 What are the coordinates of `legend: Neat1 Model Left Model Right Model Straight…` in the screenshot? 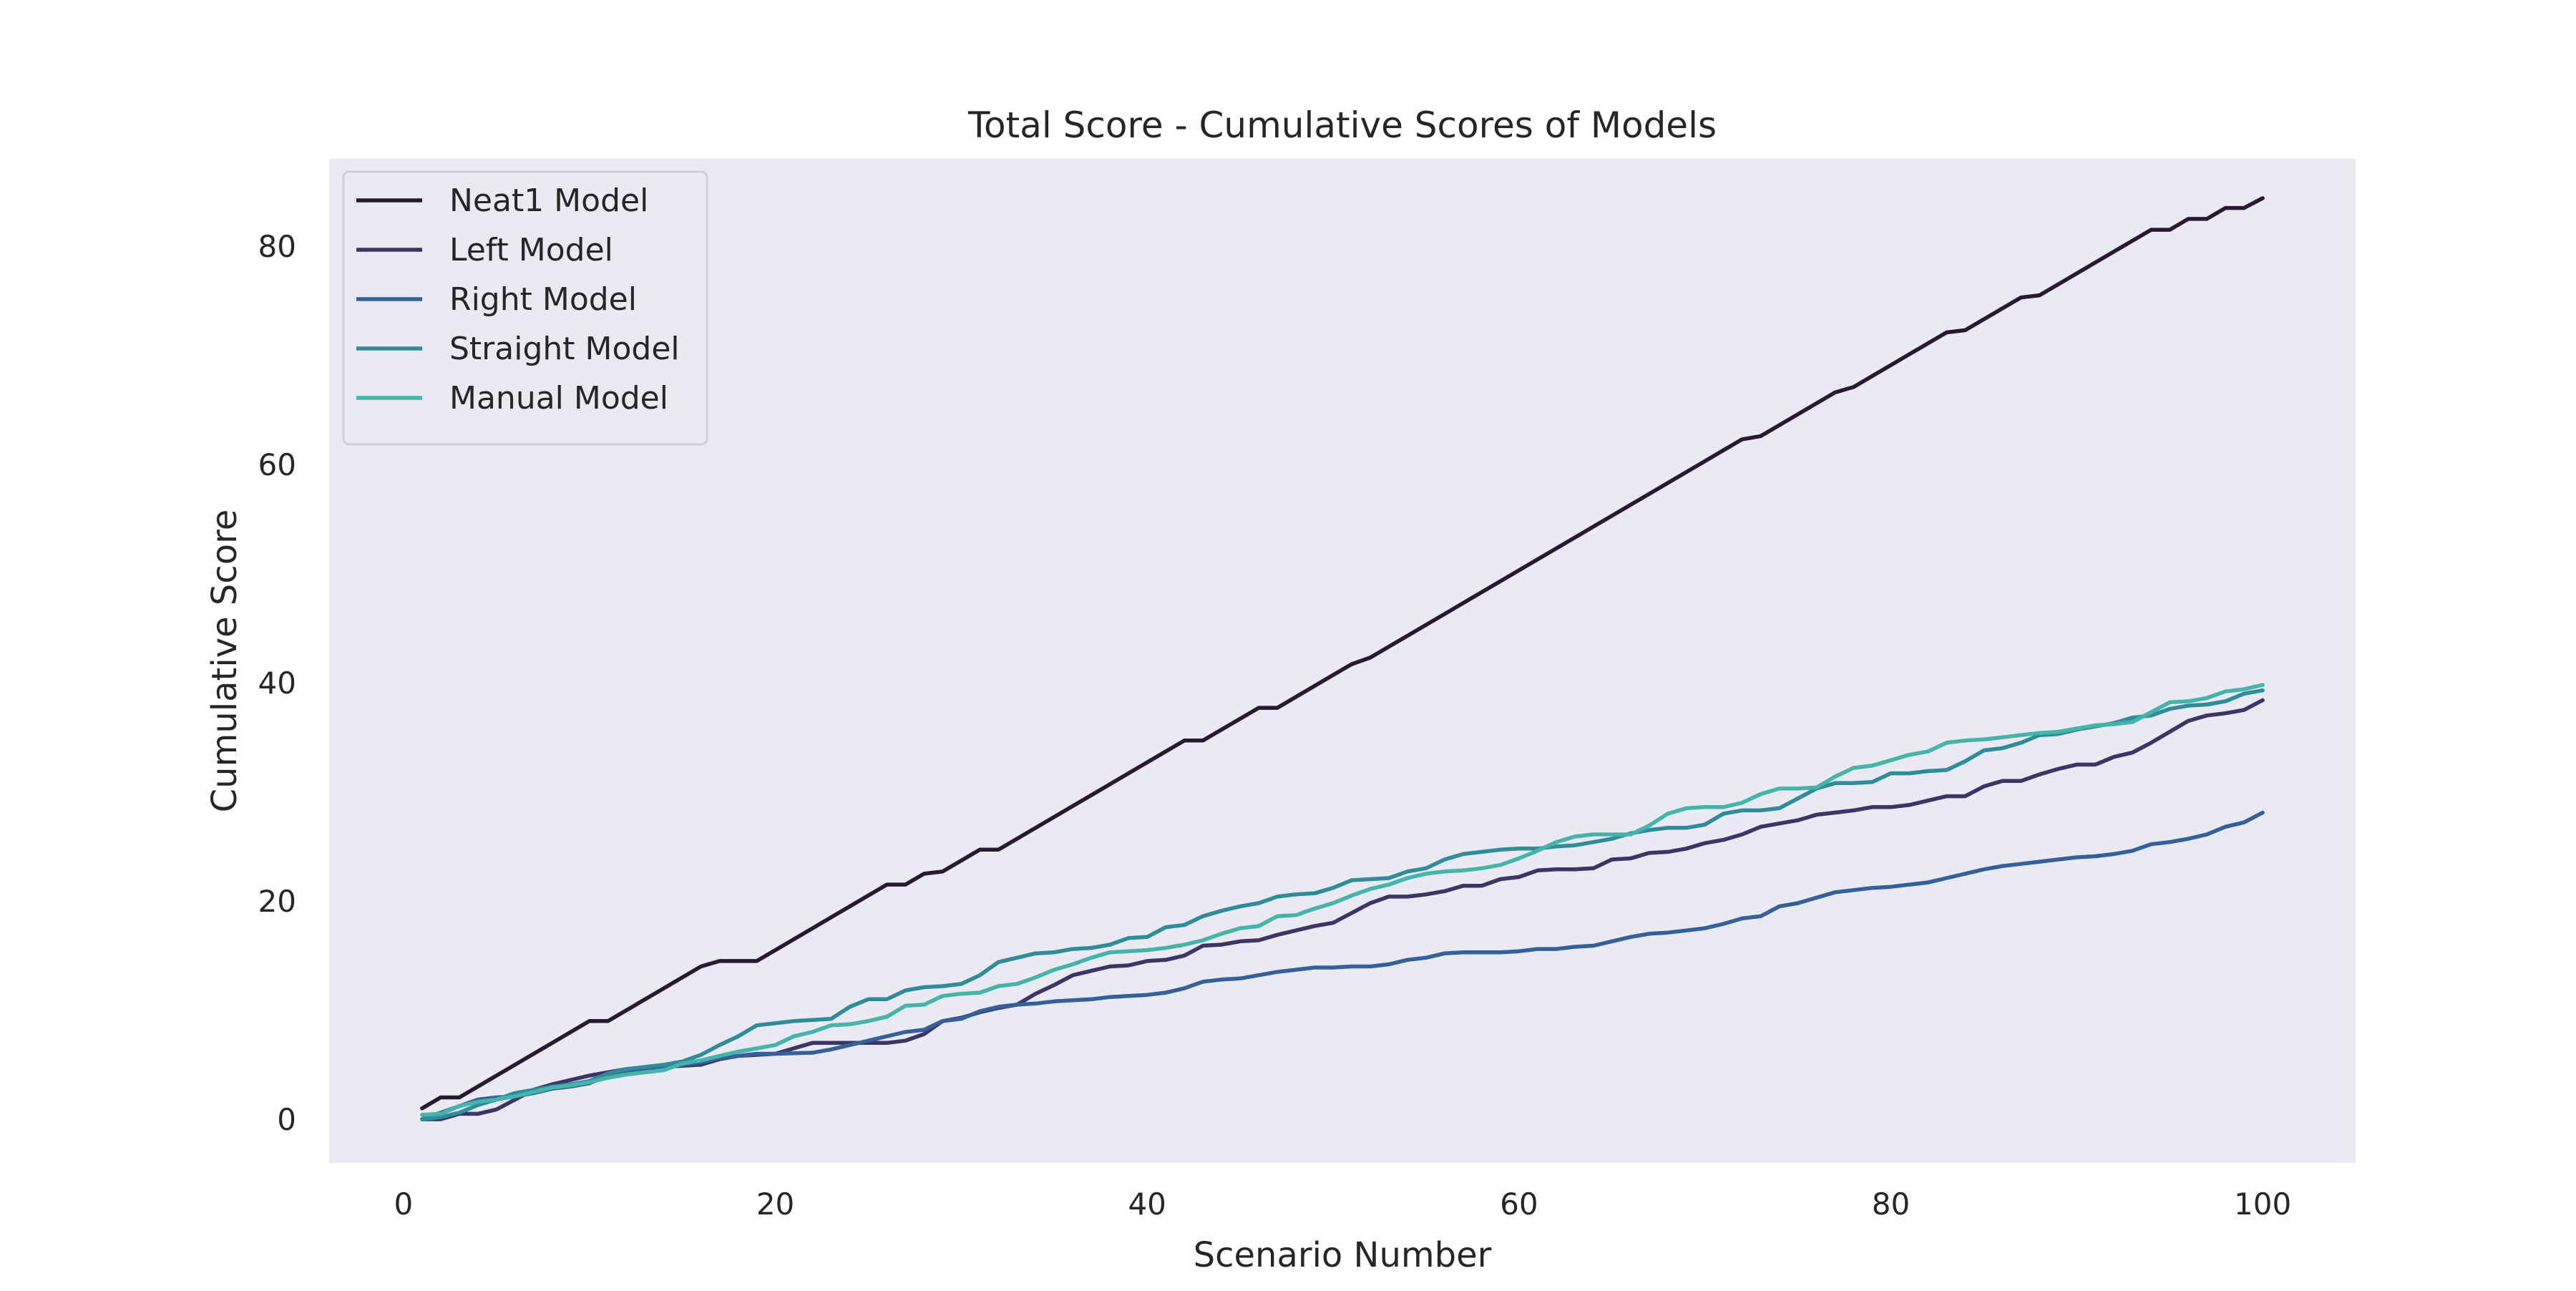 It's located at (525, 308).